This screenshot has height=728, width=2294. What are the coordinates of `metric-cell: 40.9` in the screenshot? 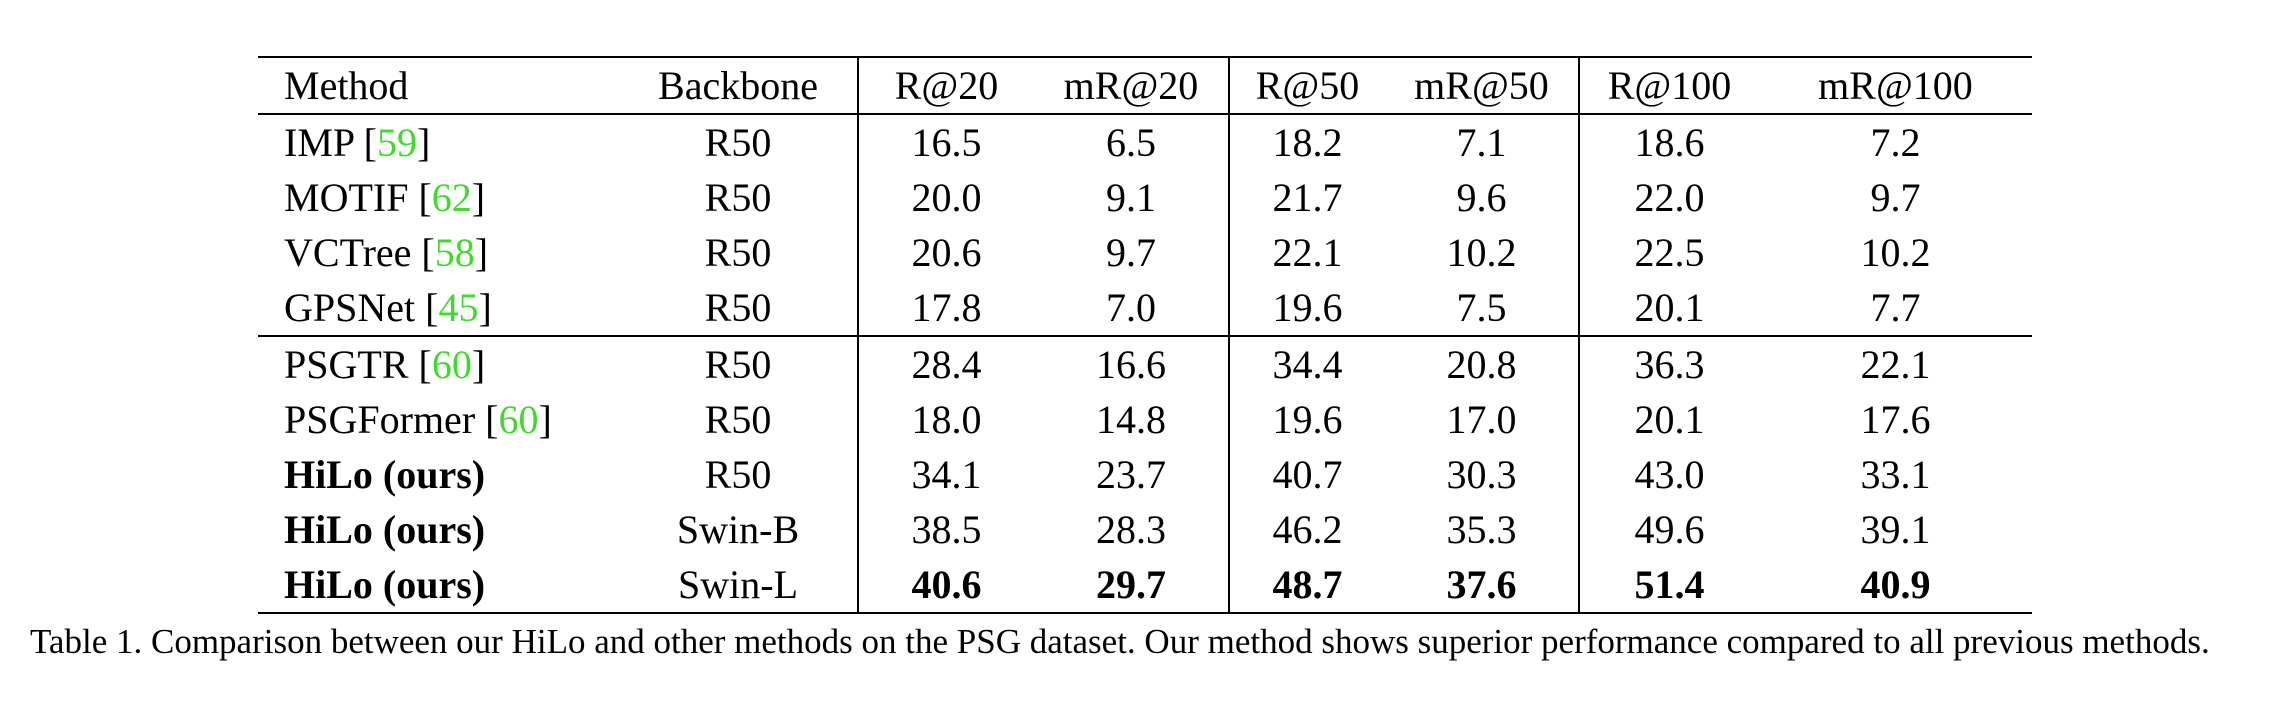 It's located at (1895, 585).